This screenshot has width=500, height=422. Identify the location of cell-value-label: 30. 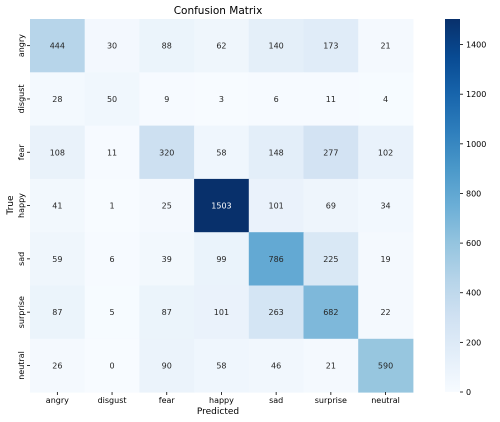
(112, 46).